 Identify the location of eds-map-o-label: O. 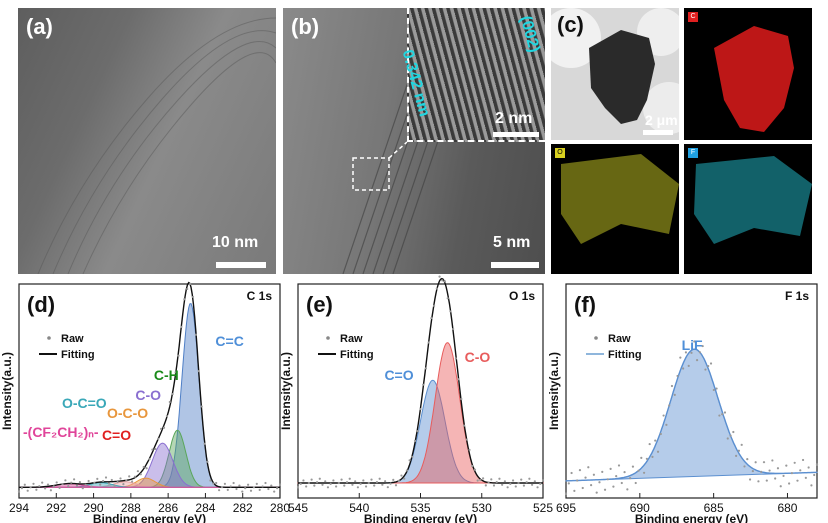
(560, 153).